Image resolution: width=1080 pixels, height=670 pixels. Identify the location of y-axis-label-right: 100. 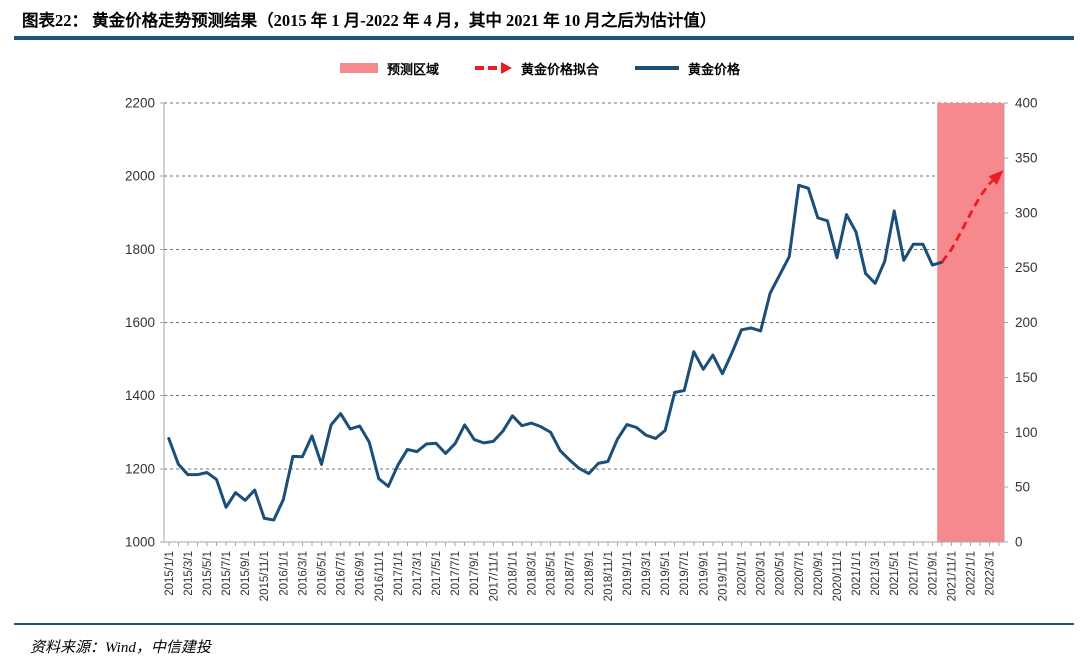
(1026, 432).